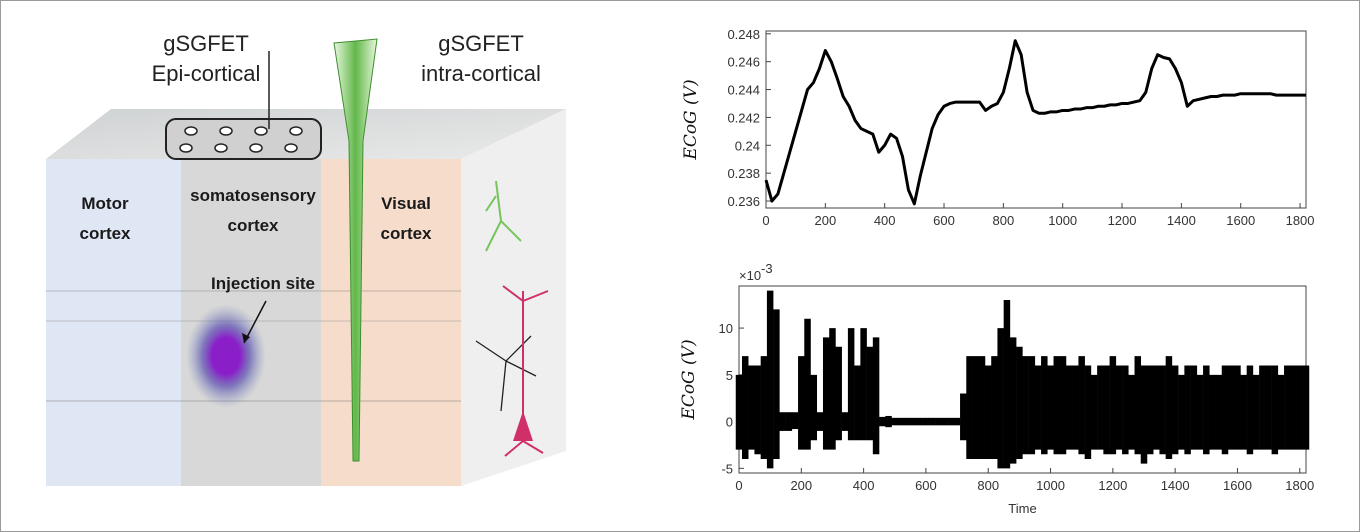 The image size is (1360, 532). I want to click on y-tick-label: 5, so click(729, 375).